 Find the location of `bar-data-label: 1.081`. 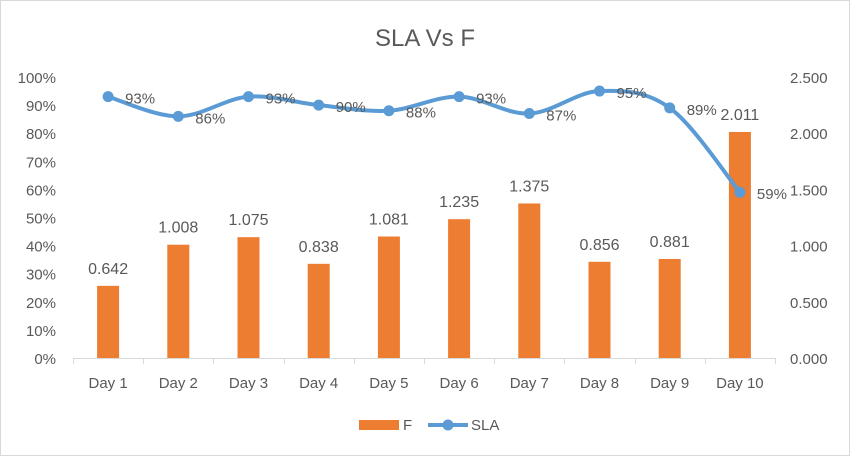

bar-data-label: 1.081 is located at coordinates (389, 219).